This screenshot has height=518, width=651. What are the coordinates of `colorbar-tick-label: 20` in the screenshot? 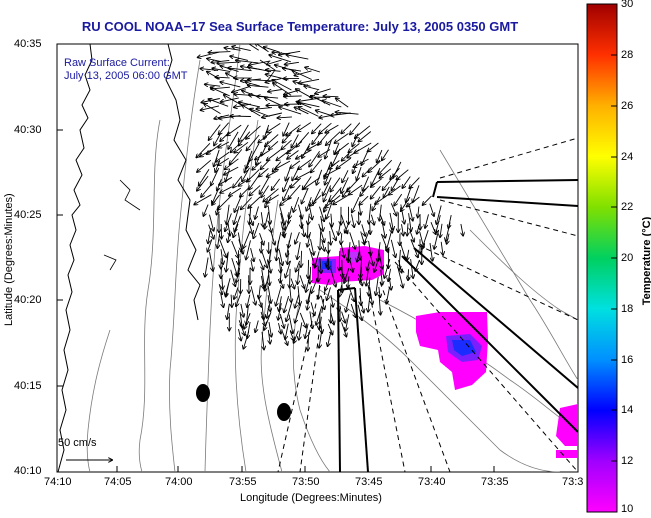 It's located at (627, 258).